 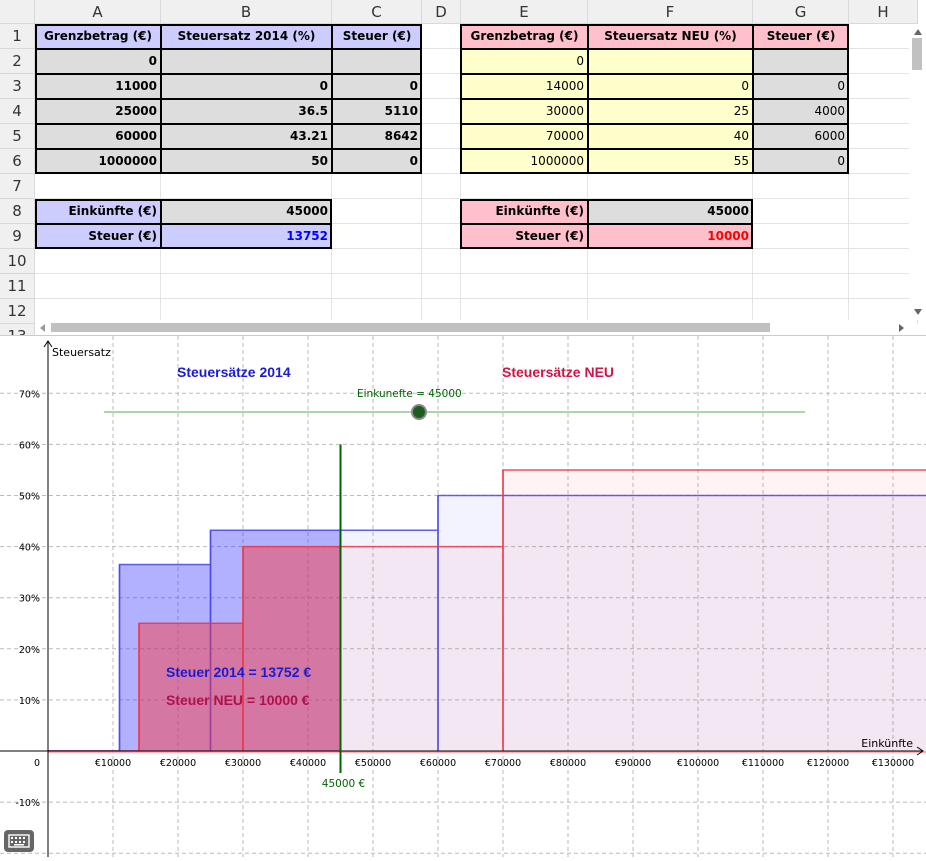 What do you see at coordinates (17, 286) in the screenshot?
I see `row-header-11: 11` at bounding box center [17, 286].